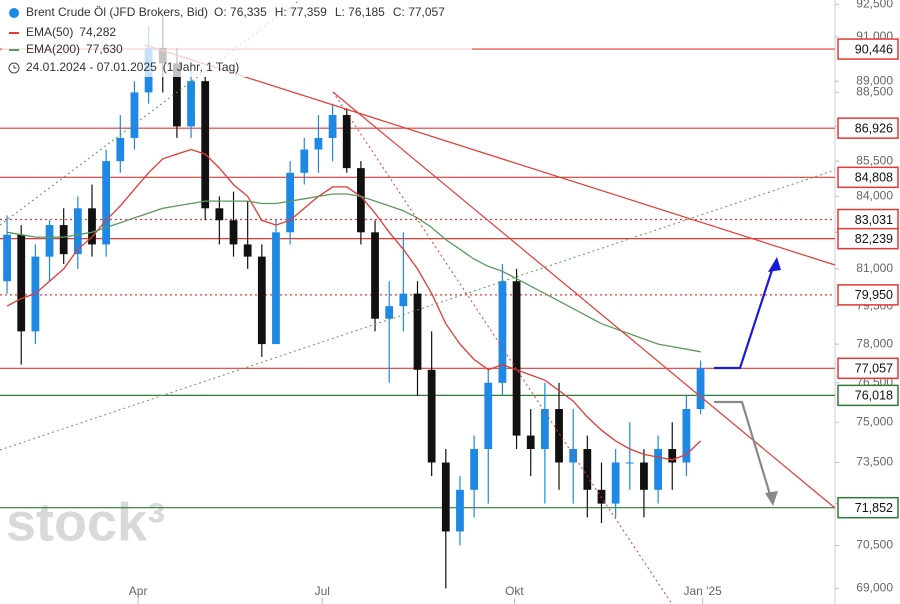 The width and height of the screenshot is (900, 604). I want to click on legend-entry: EMA(200) 77,630, so click(74, 49).